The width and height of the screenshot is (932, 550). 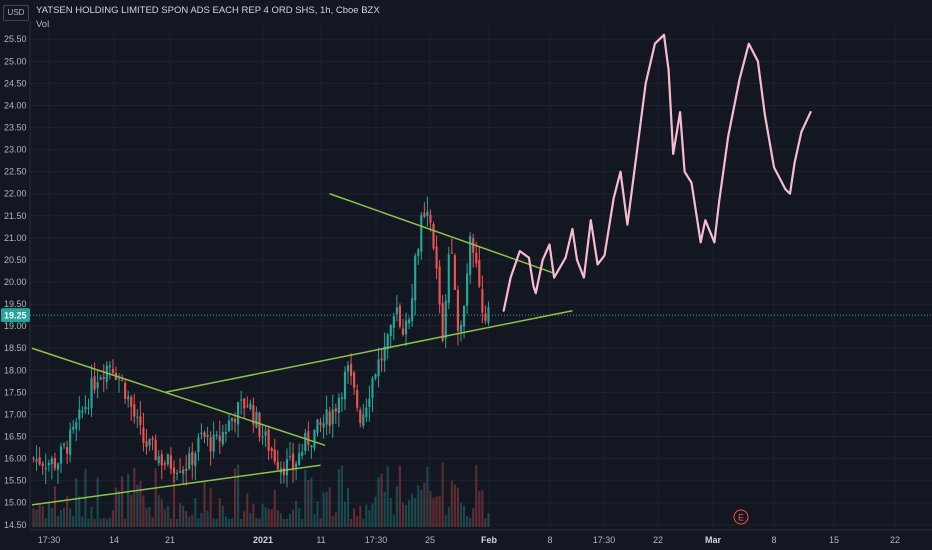 What do you see at coordinates (713, 540) in the screenshot?
I see `x-tick-label: Mar` at bounding box center [713, 540].